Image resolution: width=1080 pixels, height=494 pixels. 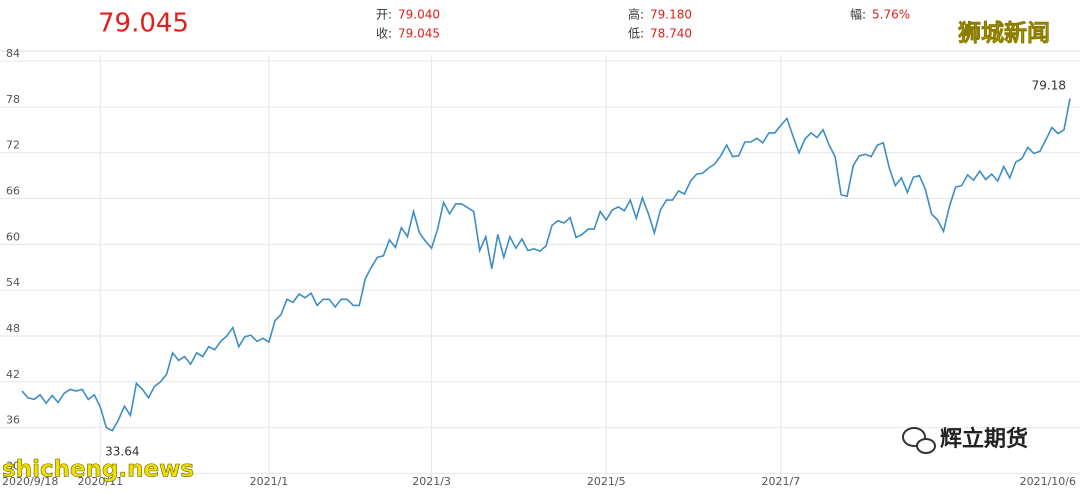 What do you see at coordinates (13, 99) in the screenshot?
I see `y-tick-label: 78` at bounding box center [13, 99].